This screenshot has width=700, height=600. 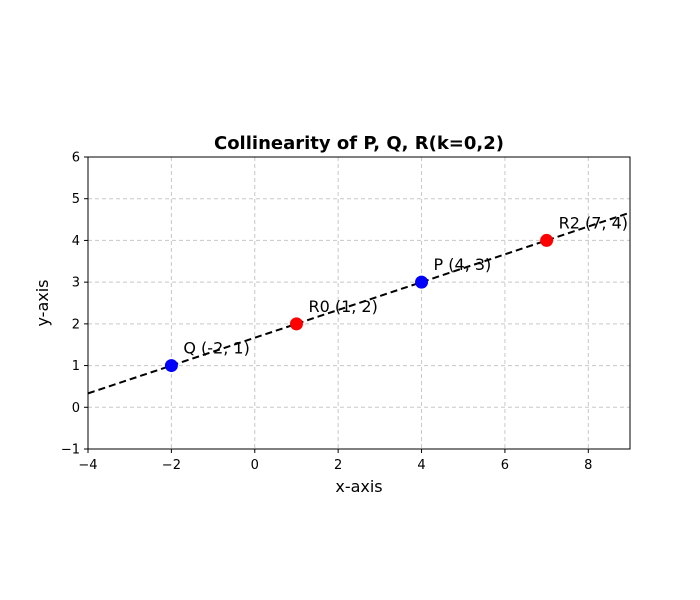 What do you see at coordinates (76, 158) in the screenshot?
I see `y-tick-label: 6` at bounding box center [76, 158].